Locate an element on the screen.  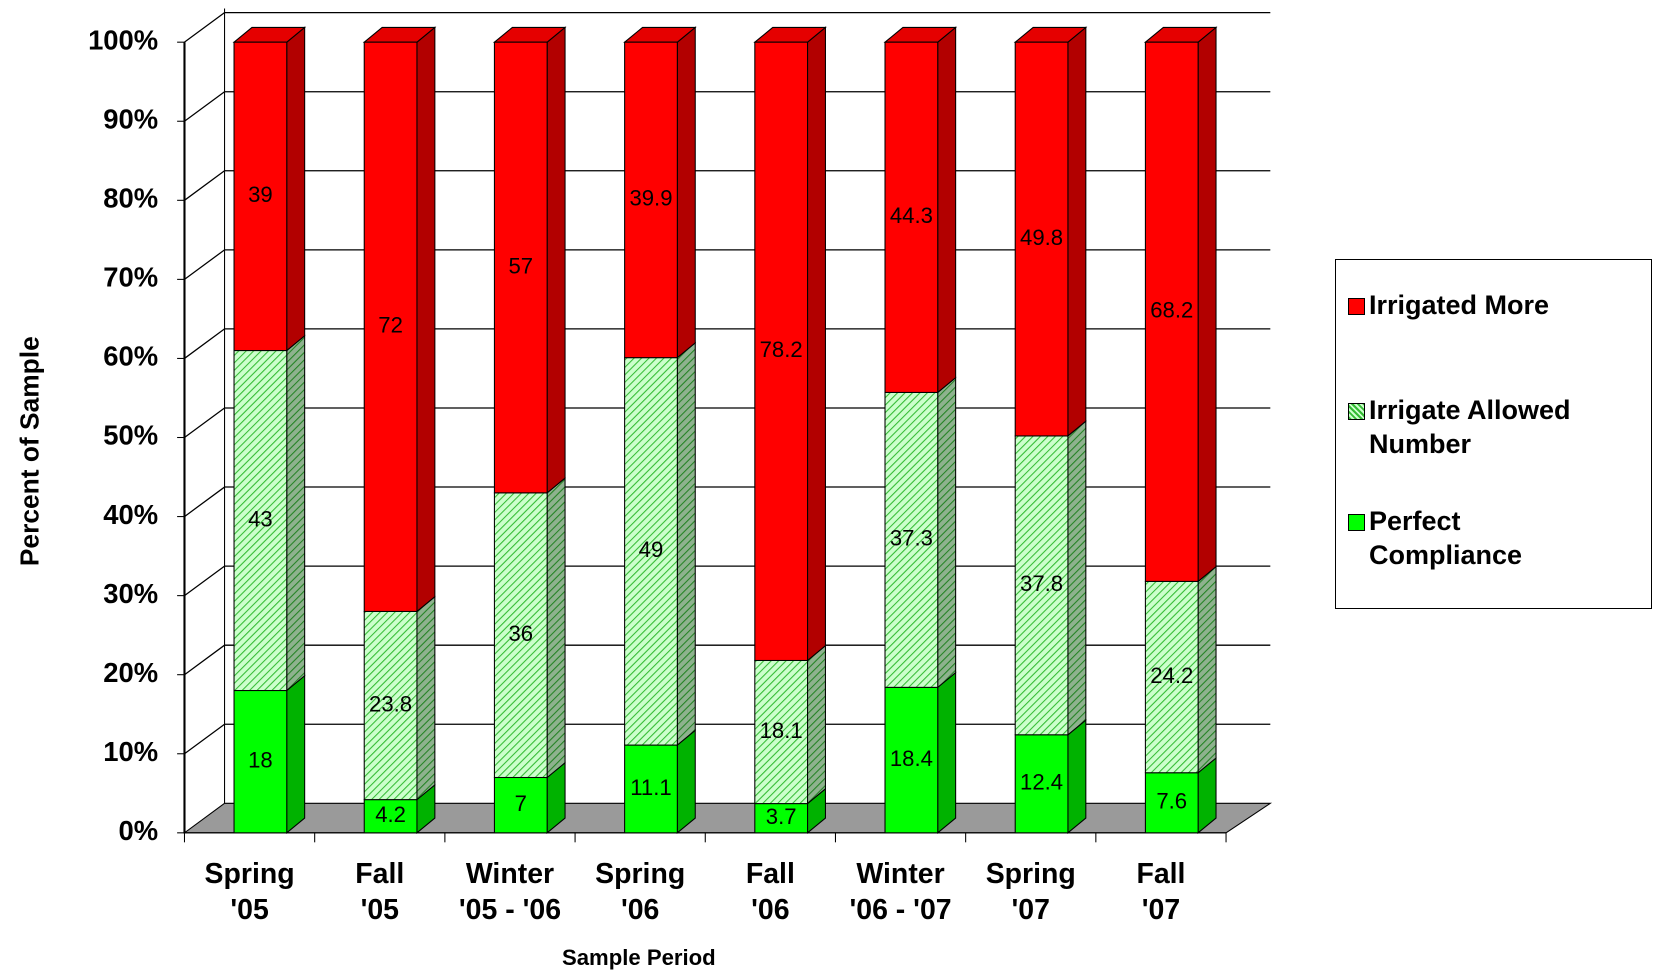
value-label: 72 is located at coordinates (390, 325).